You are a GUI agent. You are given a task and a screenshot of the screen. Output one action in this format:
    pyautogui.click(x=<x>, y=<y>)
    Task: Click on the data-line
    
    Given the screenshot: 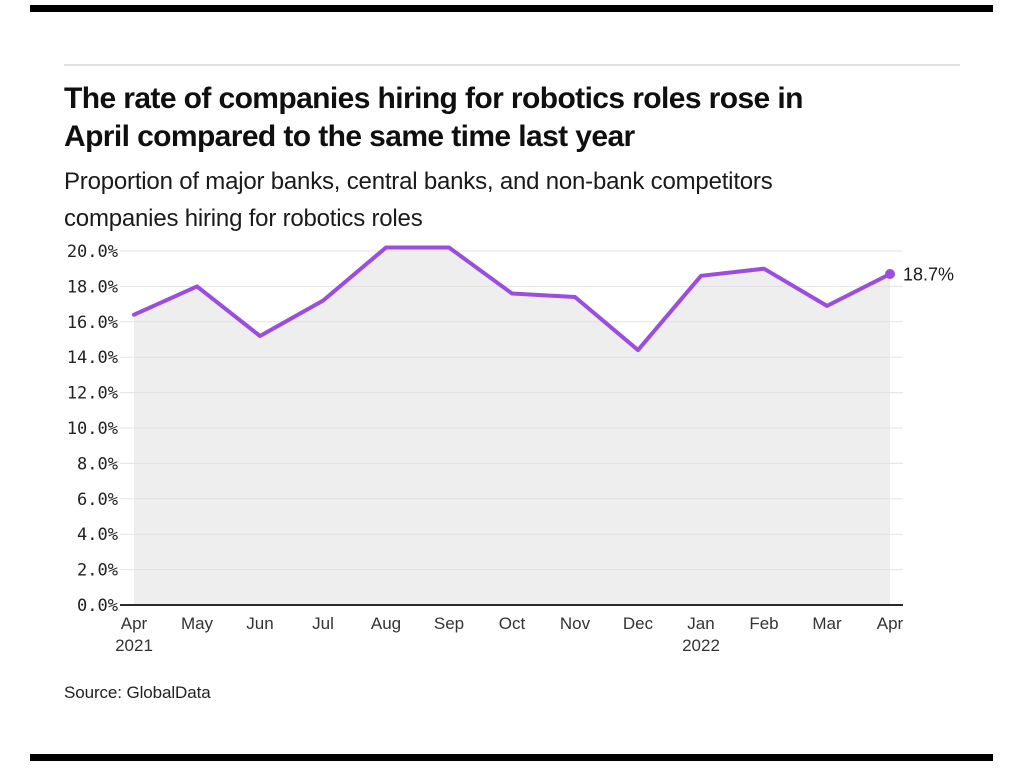 What is the action you would take?
    pyautogui.click(x=512, y=299)
    